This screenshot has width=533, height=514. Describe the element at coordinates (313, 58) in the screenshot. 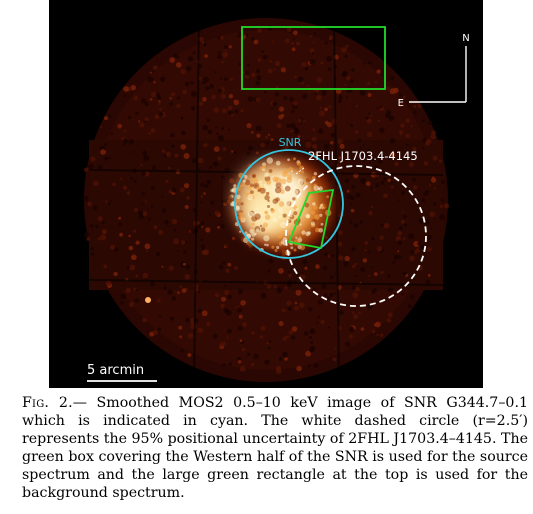

I see `background-region-rect` at that location.